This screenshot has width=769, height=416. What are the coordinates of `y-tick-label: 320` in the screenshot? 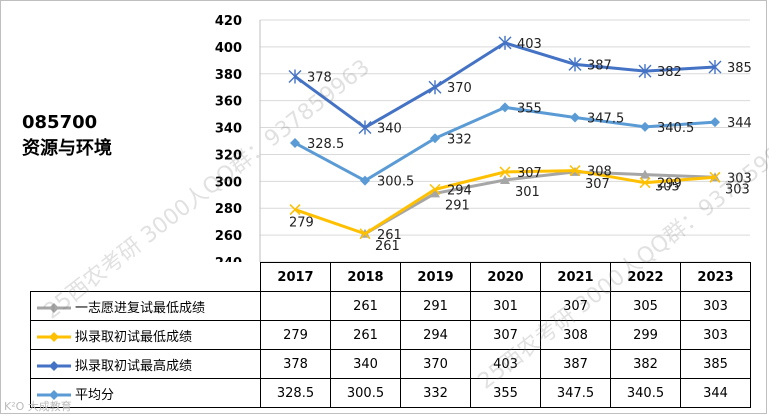 It's located at (228, 155).